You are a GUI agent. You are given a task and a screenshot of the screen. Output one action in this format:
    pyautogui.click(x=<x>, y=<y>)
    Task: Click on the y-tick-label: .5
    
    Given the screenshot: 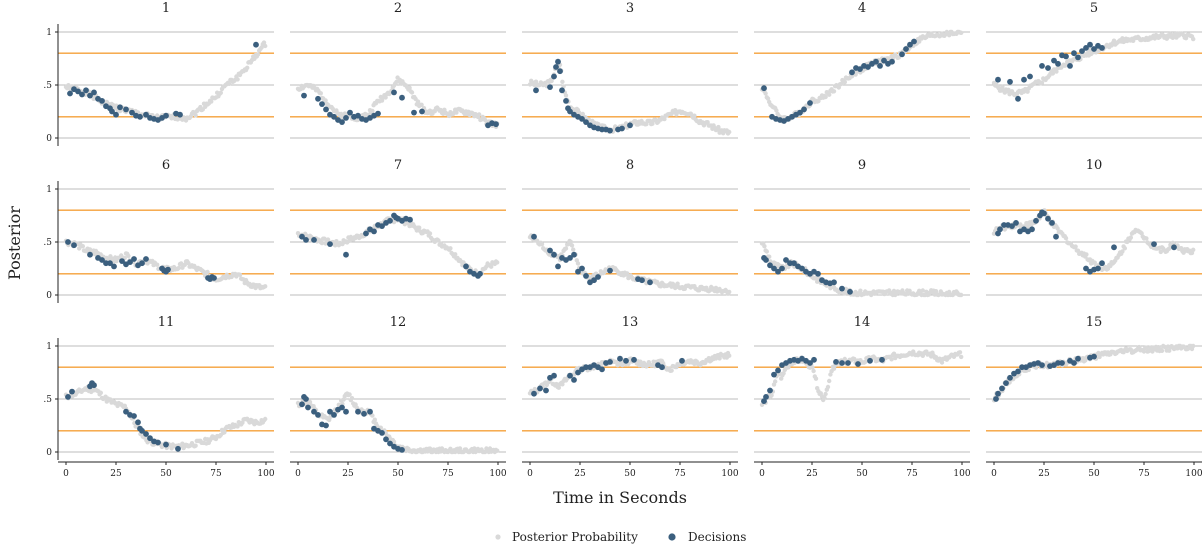 What is the action you would take?
    pyautogui.click(x=47, y=400)
    